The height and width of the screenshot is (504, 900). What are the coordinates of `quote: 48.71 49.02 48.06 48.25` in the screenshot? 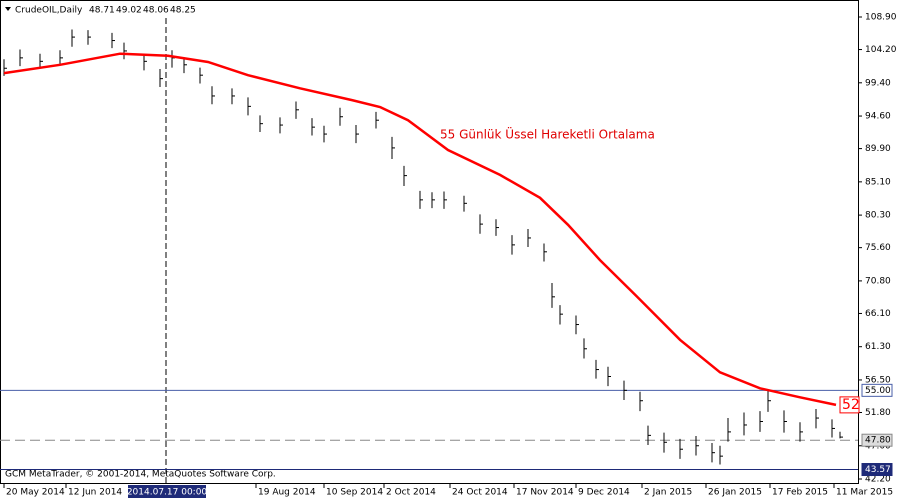 It's located at (142, 11).